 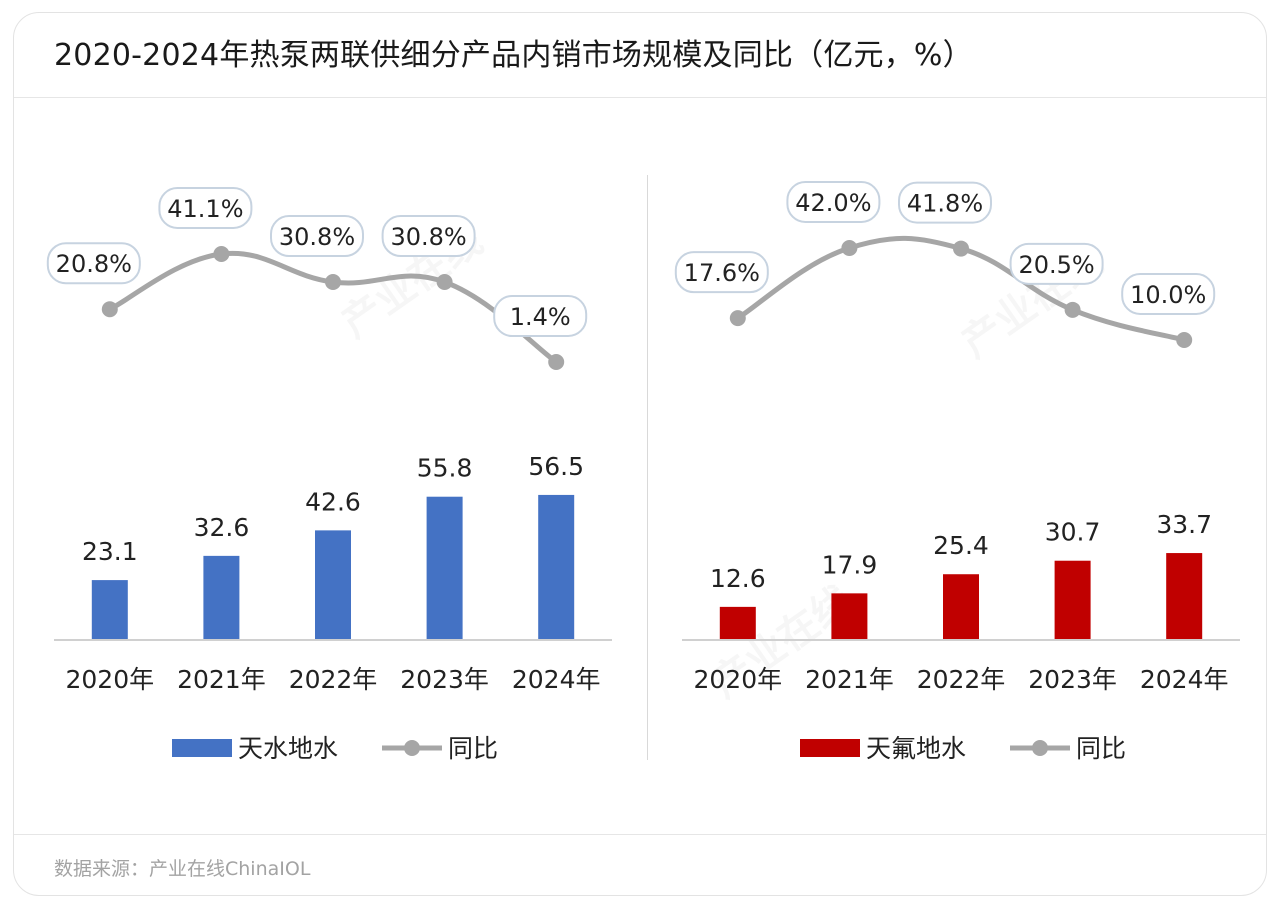 I want to click on line-value-label: 20.8%, so click(x=94, y=264).